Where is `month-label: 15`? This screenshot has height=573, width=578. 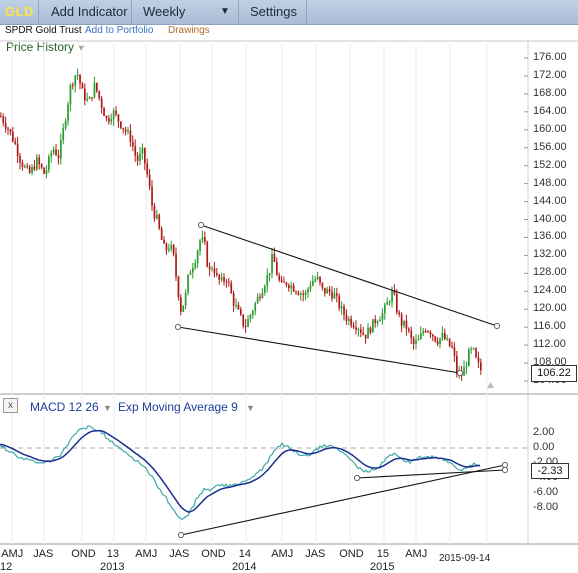
month-label: 15 is located at coordinates (383, 554).